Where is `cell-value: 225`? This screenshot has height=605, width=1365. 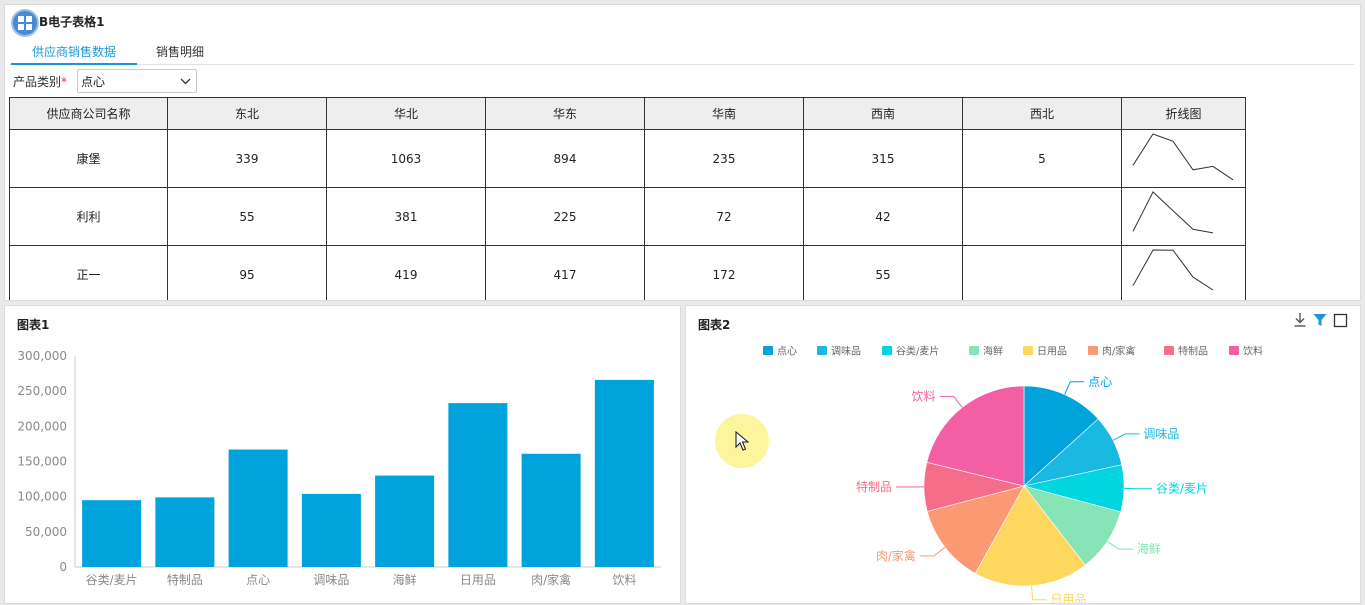 cell-value: 225 is located at coordinates (565, 216).